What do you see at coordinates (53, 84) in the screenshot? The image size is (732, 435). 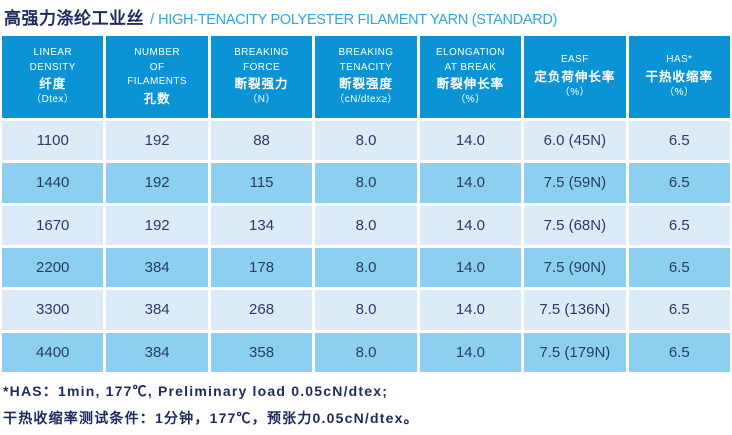 I see `header-line: 纤度` at bounding box center [53, 84].